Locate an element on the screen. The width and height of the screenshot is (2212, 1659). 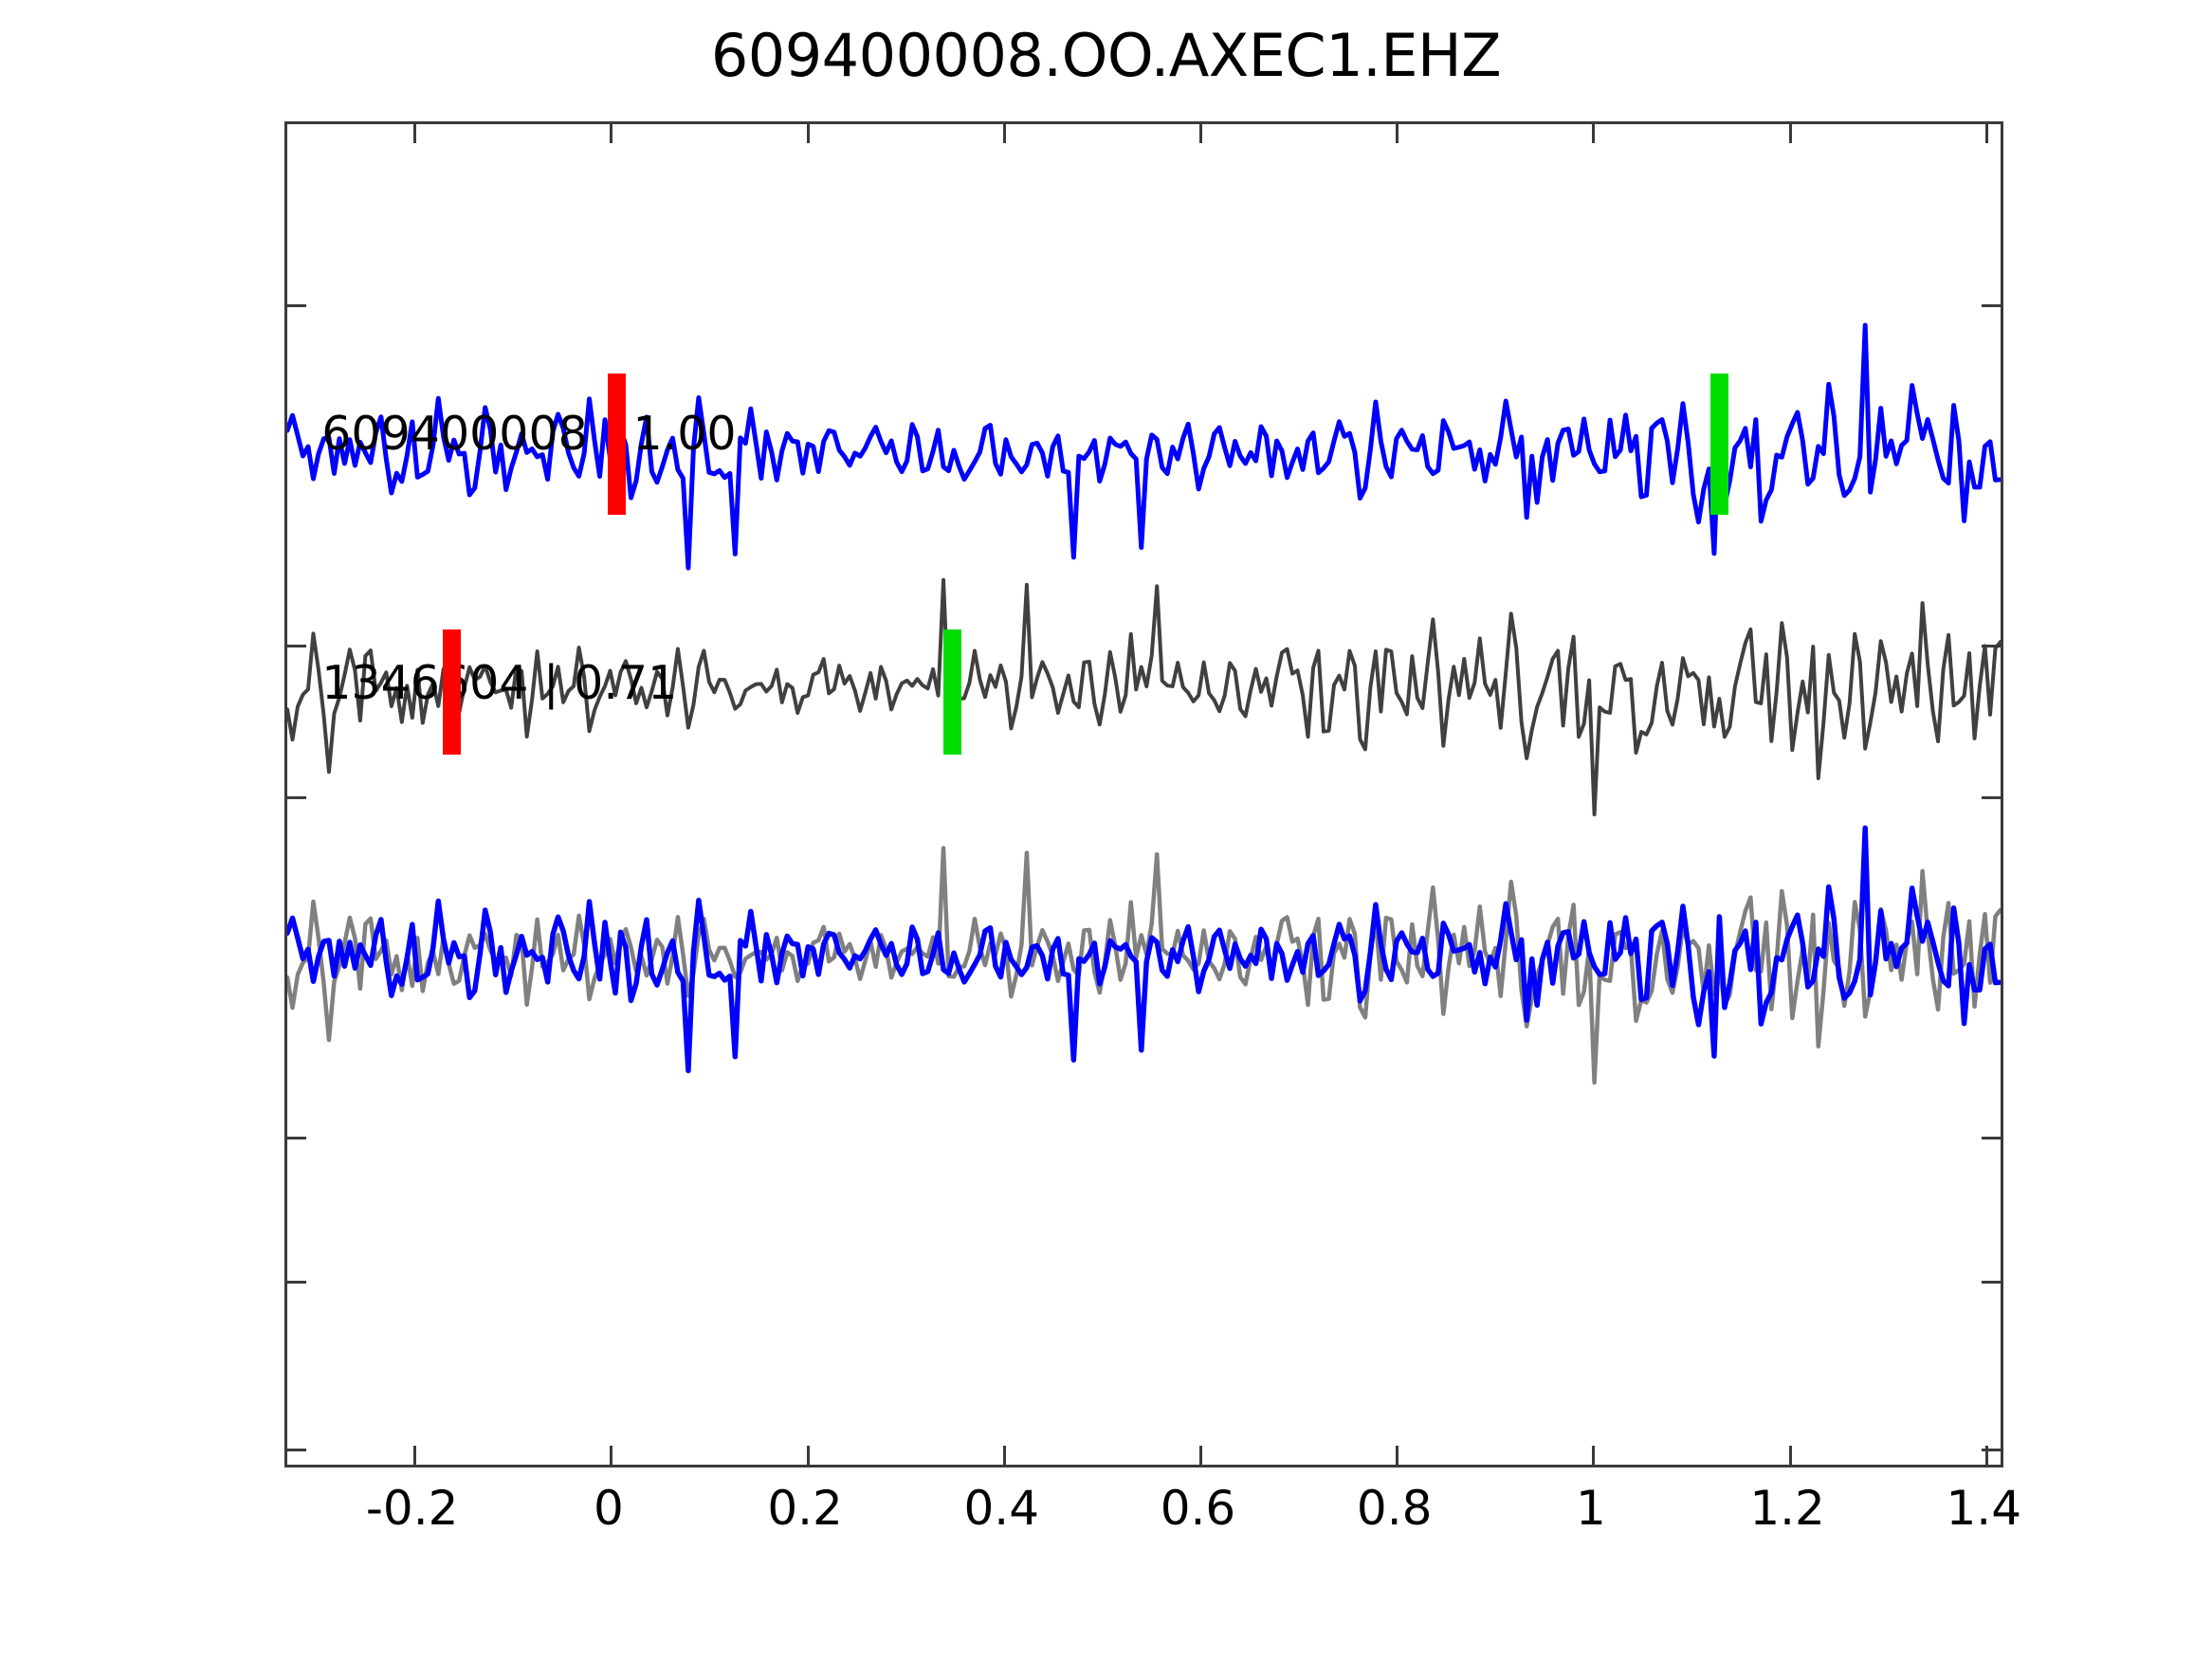
x-tick-label: 0.2 is located at coordinates (805, 1508).